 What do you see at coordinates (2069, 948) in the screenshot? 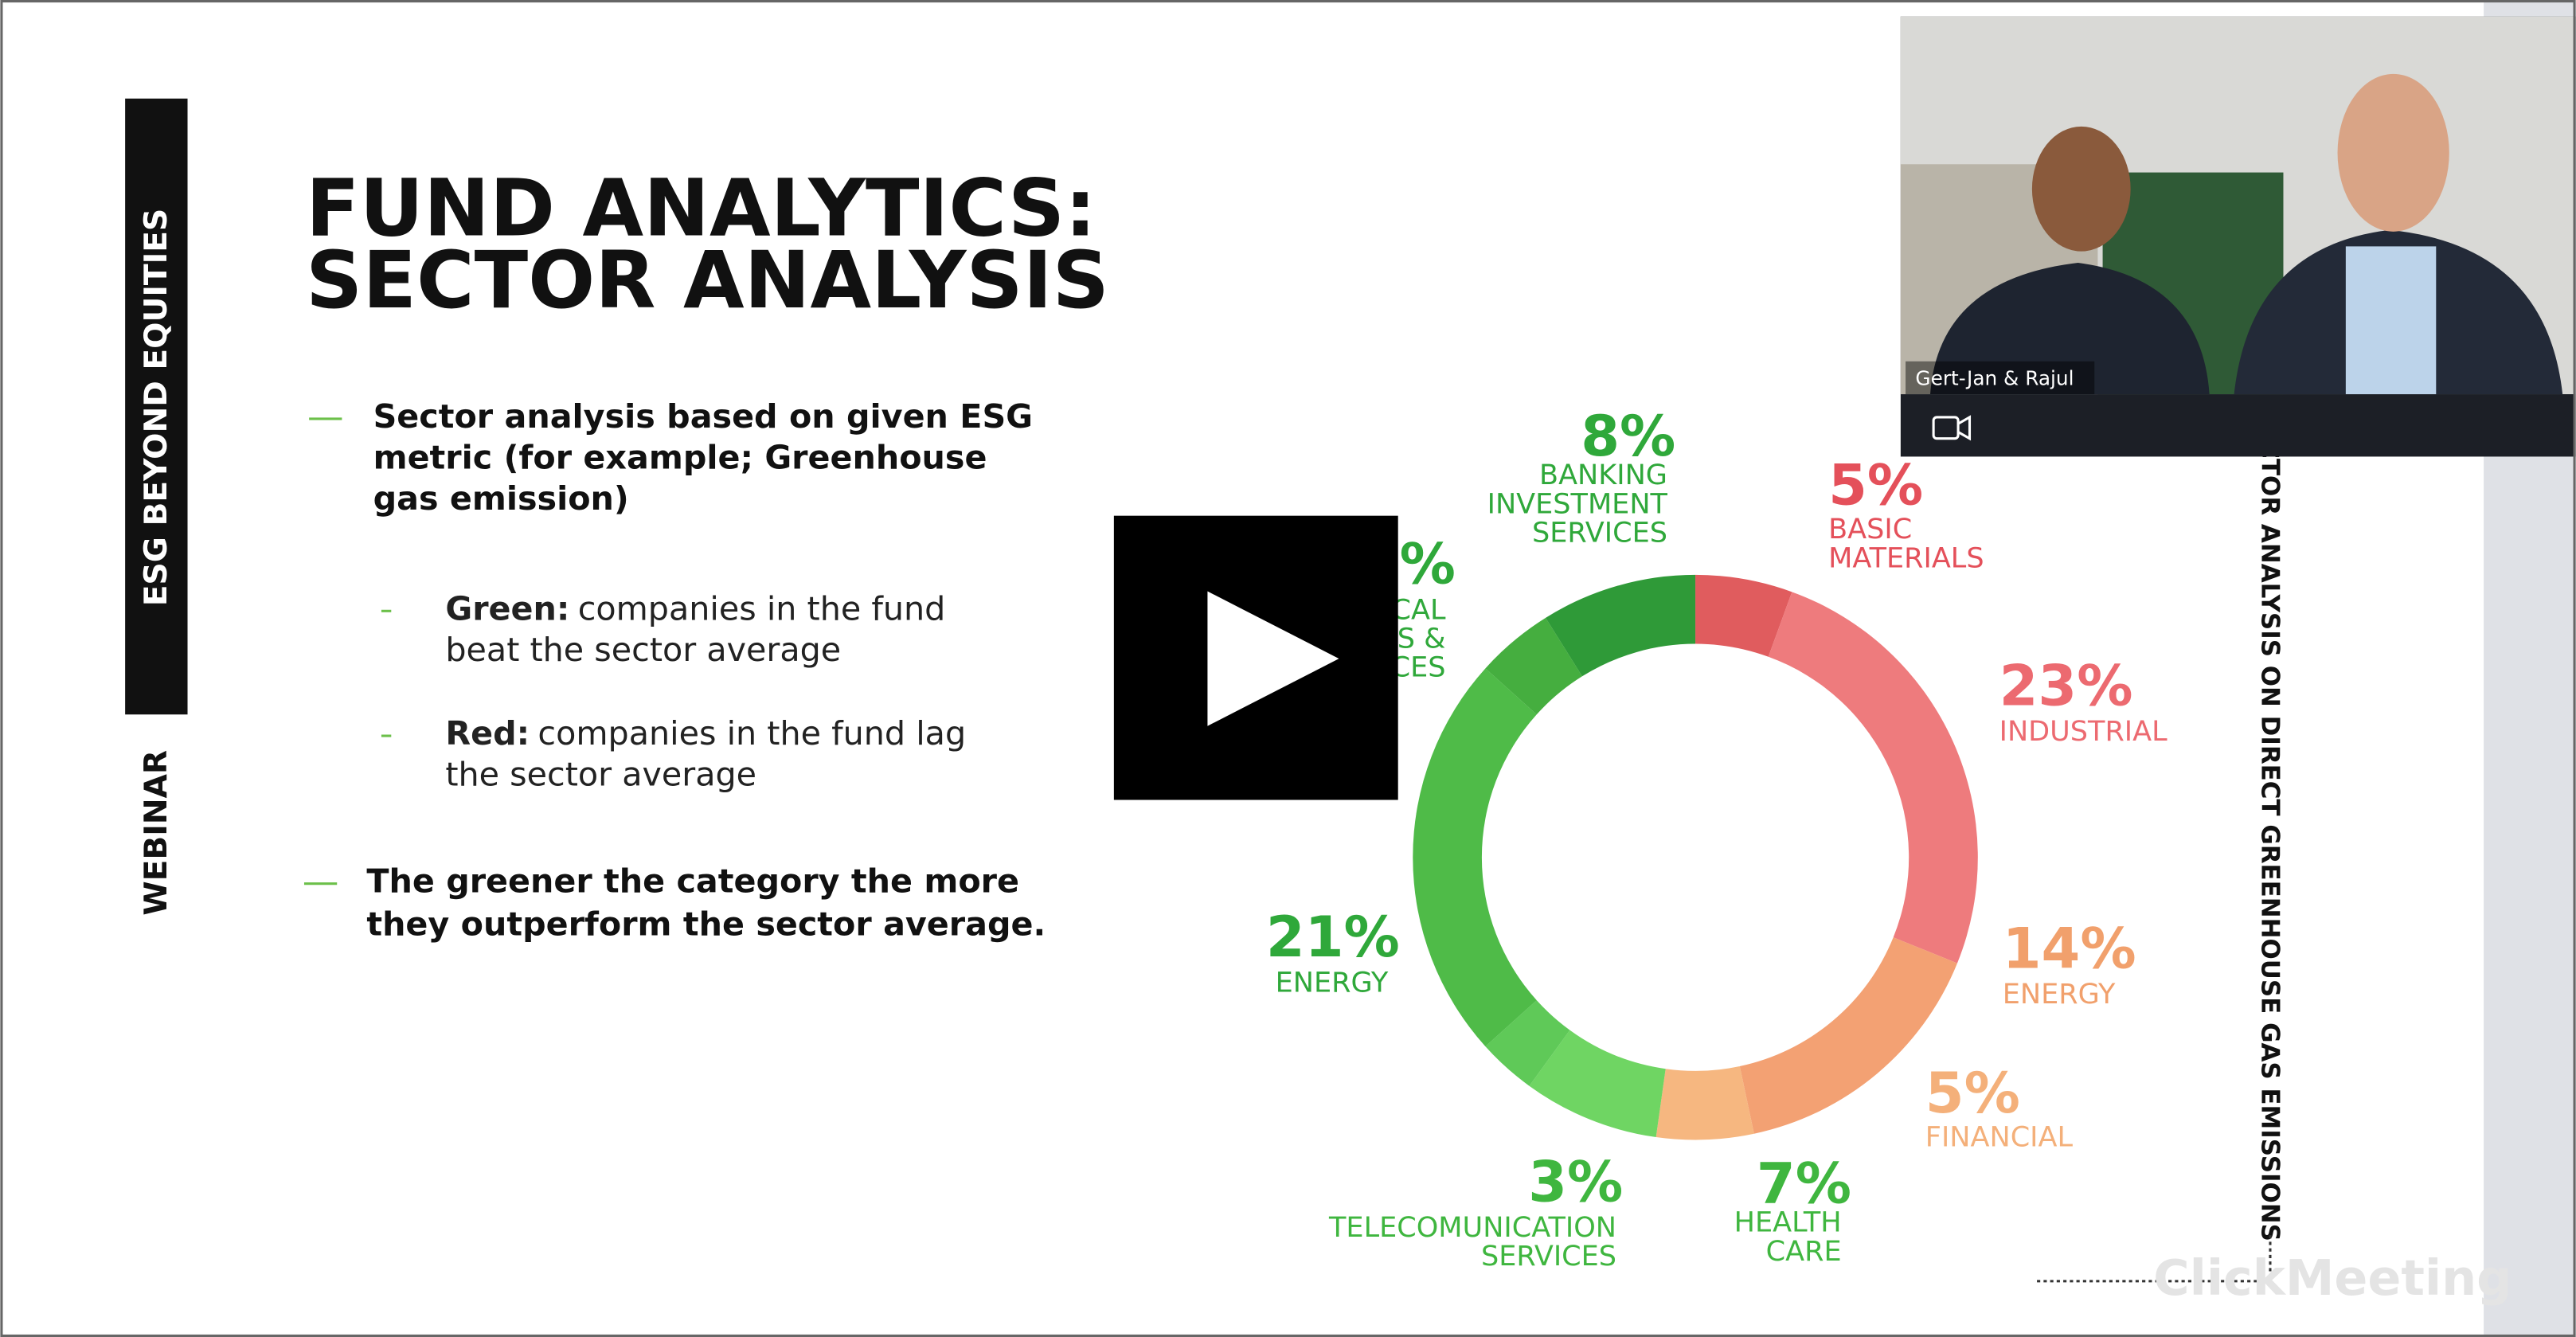
I see `segment-value-label: 14%` at bounding box center [2069, 948].